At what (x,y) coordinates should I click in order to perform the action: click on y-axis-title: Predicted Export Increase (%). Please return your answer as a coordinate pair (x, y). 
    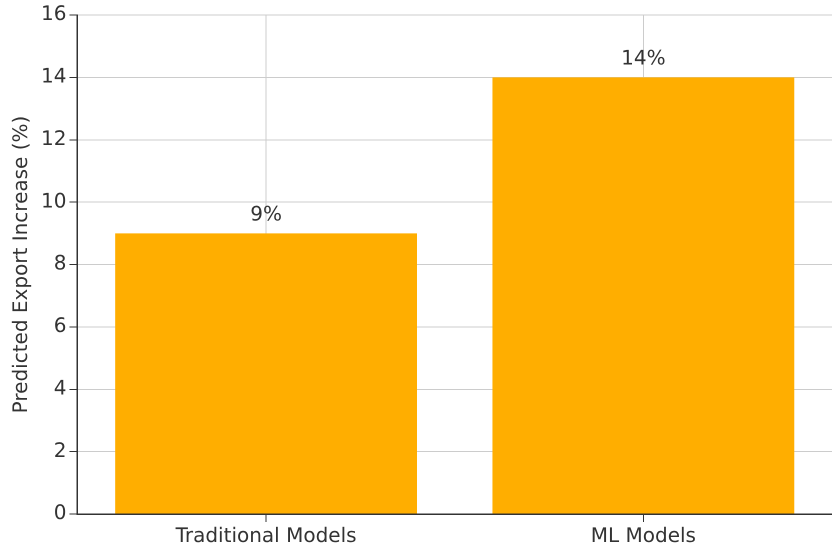
    Looking at the image, I should click on (20, 265).